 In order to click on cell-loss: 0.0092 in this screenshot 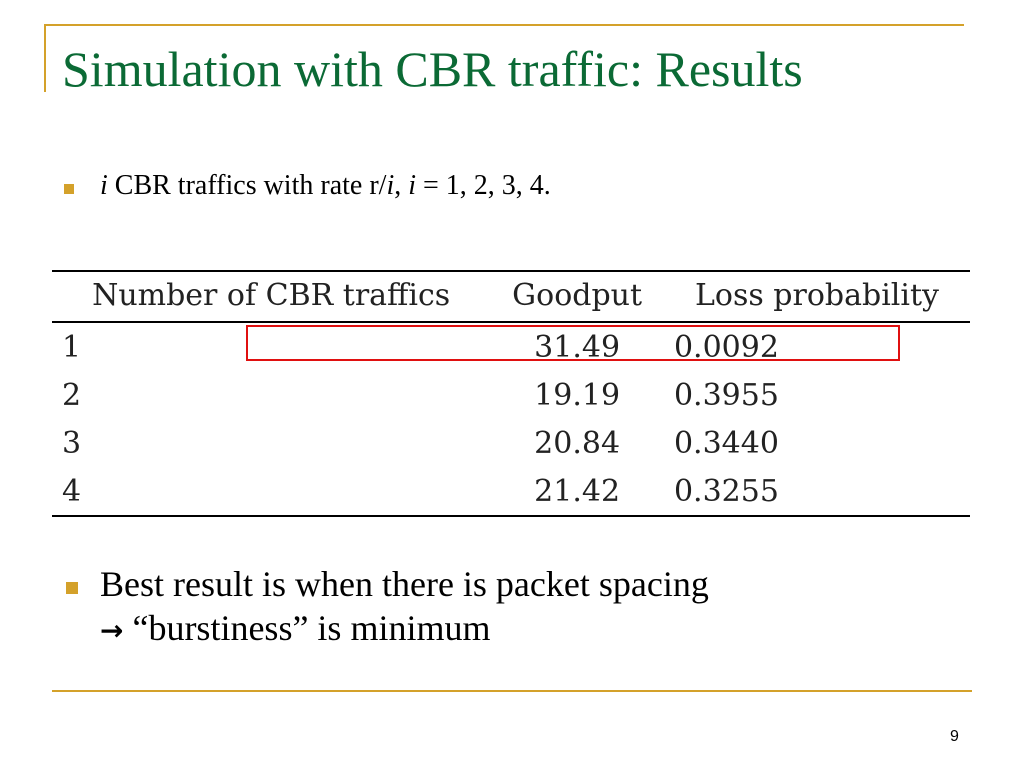, I will do `click(726, 347)`.